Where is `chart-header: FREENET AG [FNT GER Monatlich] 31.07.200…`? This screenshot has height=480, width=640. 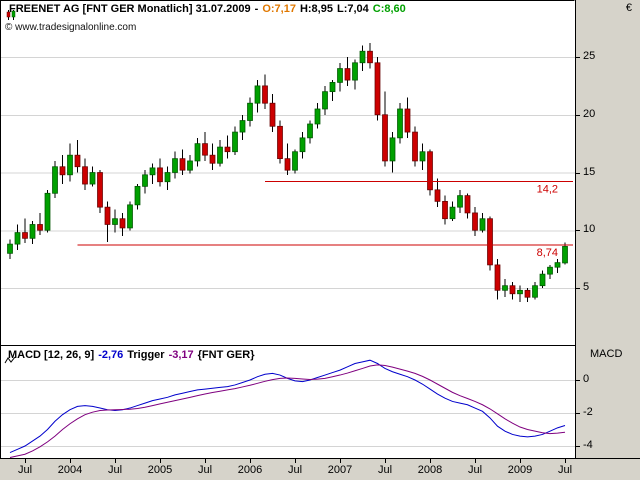
chart-header: FREENET AG [FNT GER Monatlich] 31.07.200… is located at coordinates (205, 11).